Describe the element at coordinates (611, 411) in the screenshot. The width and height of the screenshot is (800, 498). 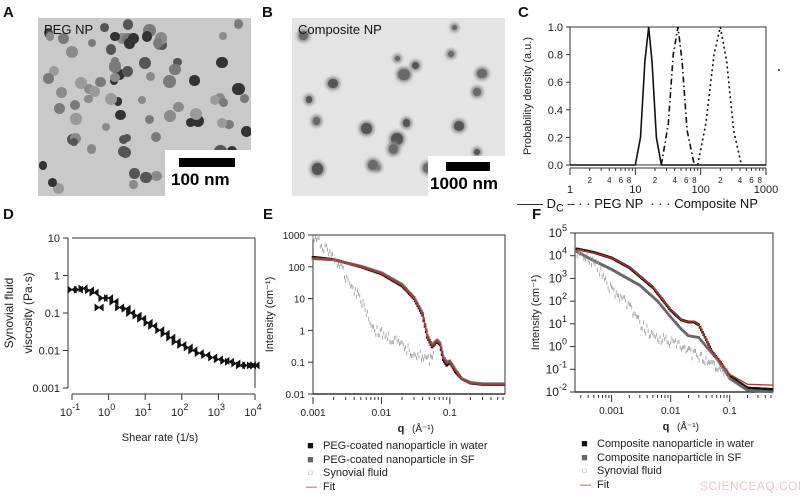
I see `x-tick-label: 0.001` at that location.